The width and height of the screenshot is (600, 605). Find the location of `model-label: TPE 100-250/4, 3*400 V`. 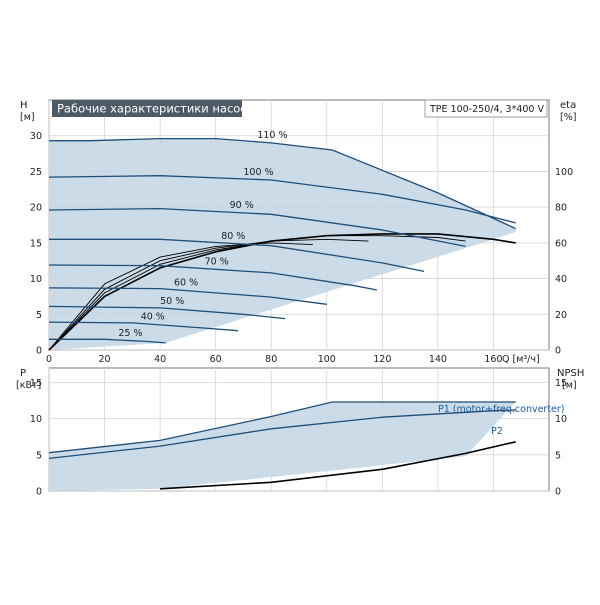

model-label: TPE 100-250/4, 3*400 V is located at coordinates (486, 109).